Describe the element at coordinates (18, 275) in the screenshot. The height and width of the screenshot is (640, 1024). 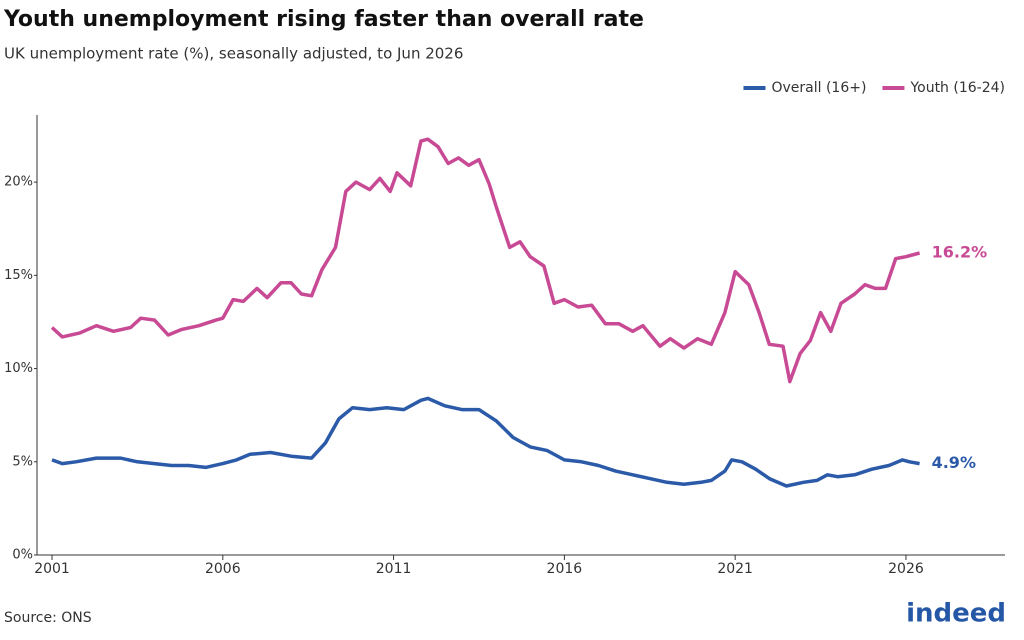
I see `y-tick-label: 15%` at that location.